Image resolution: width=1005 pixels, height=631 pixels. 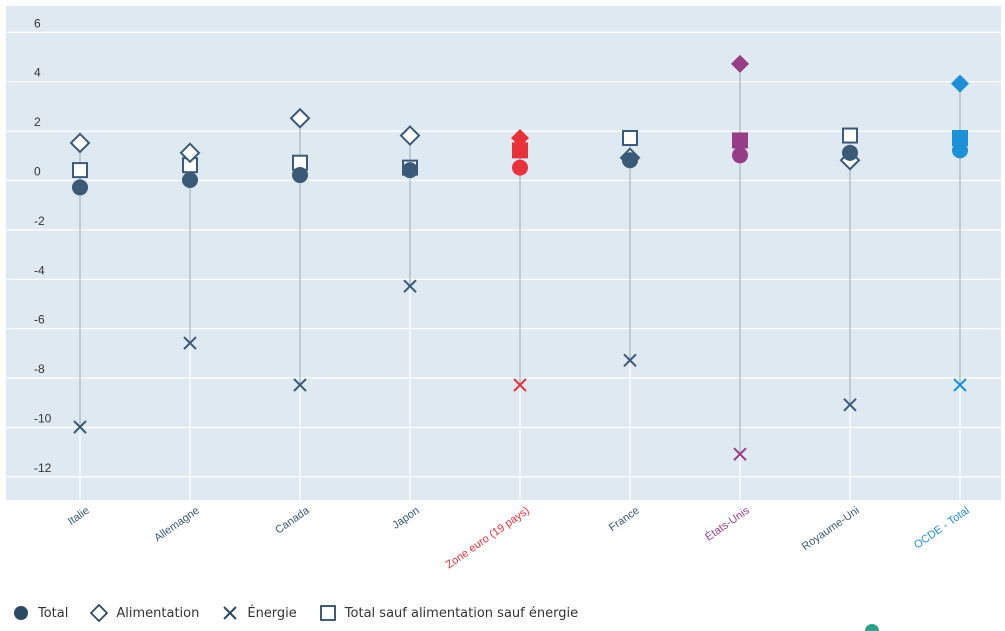 I want to click on legend-circle-icon, so click(x=21, y=613).